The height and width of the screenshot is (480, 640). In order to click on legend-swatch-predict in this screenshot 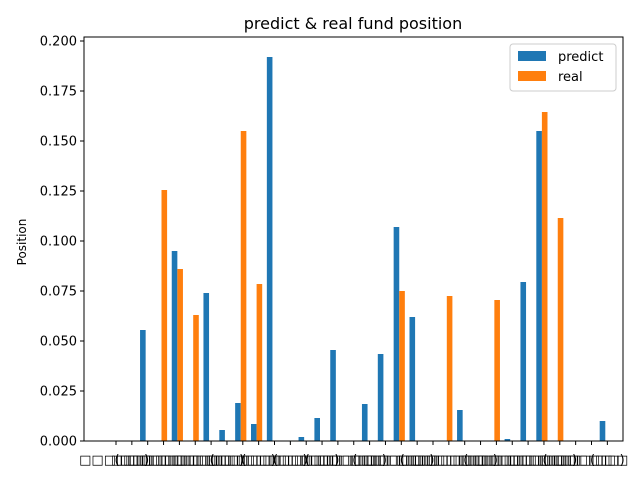, I will do `click(532, 56)`.